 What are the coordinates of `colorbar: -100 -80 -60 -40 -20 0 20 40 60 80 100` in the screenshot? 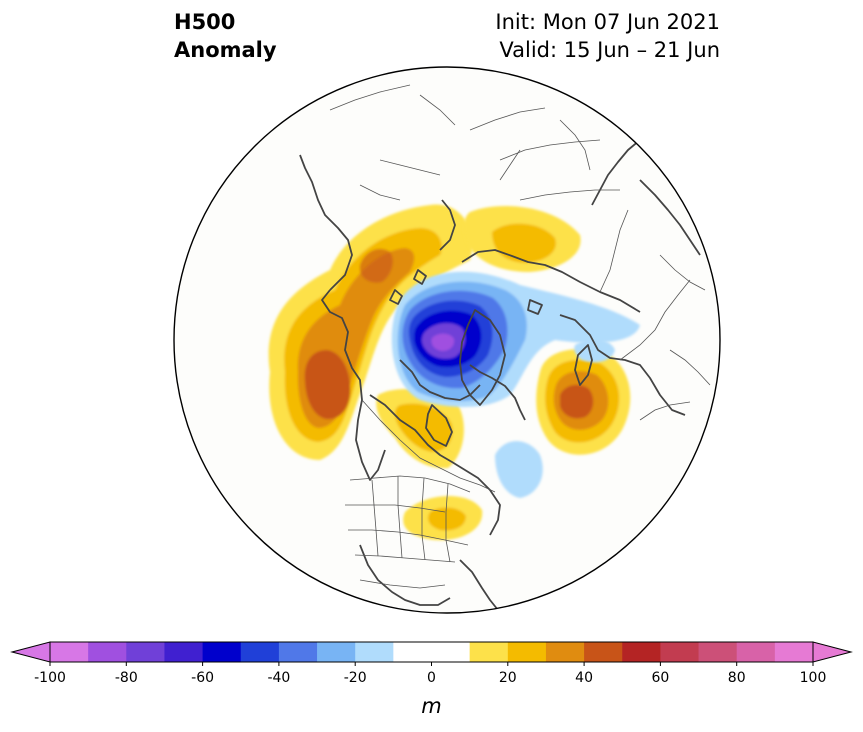 It's located at (431, 663).